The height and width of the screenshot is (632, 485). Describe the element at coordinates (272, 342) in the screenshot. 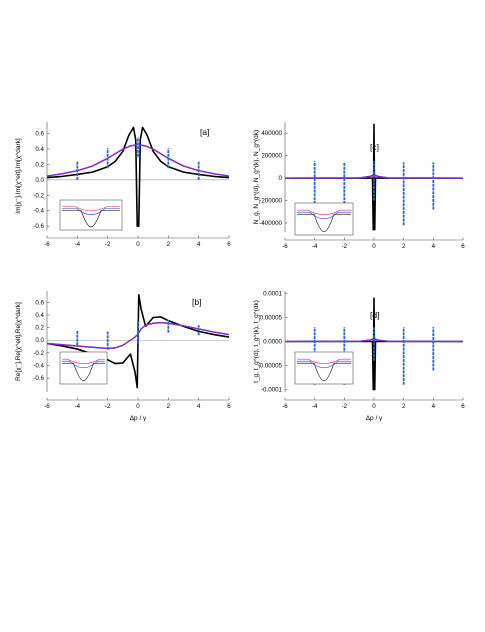

I see `y-tick-label: 0.0000` at that location.